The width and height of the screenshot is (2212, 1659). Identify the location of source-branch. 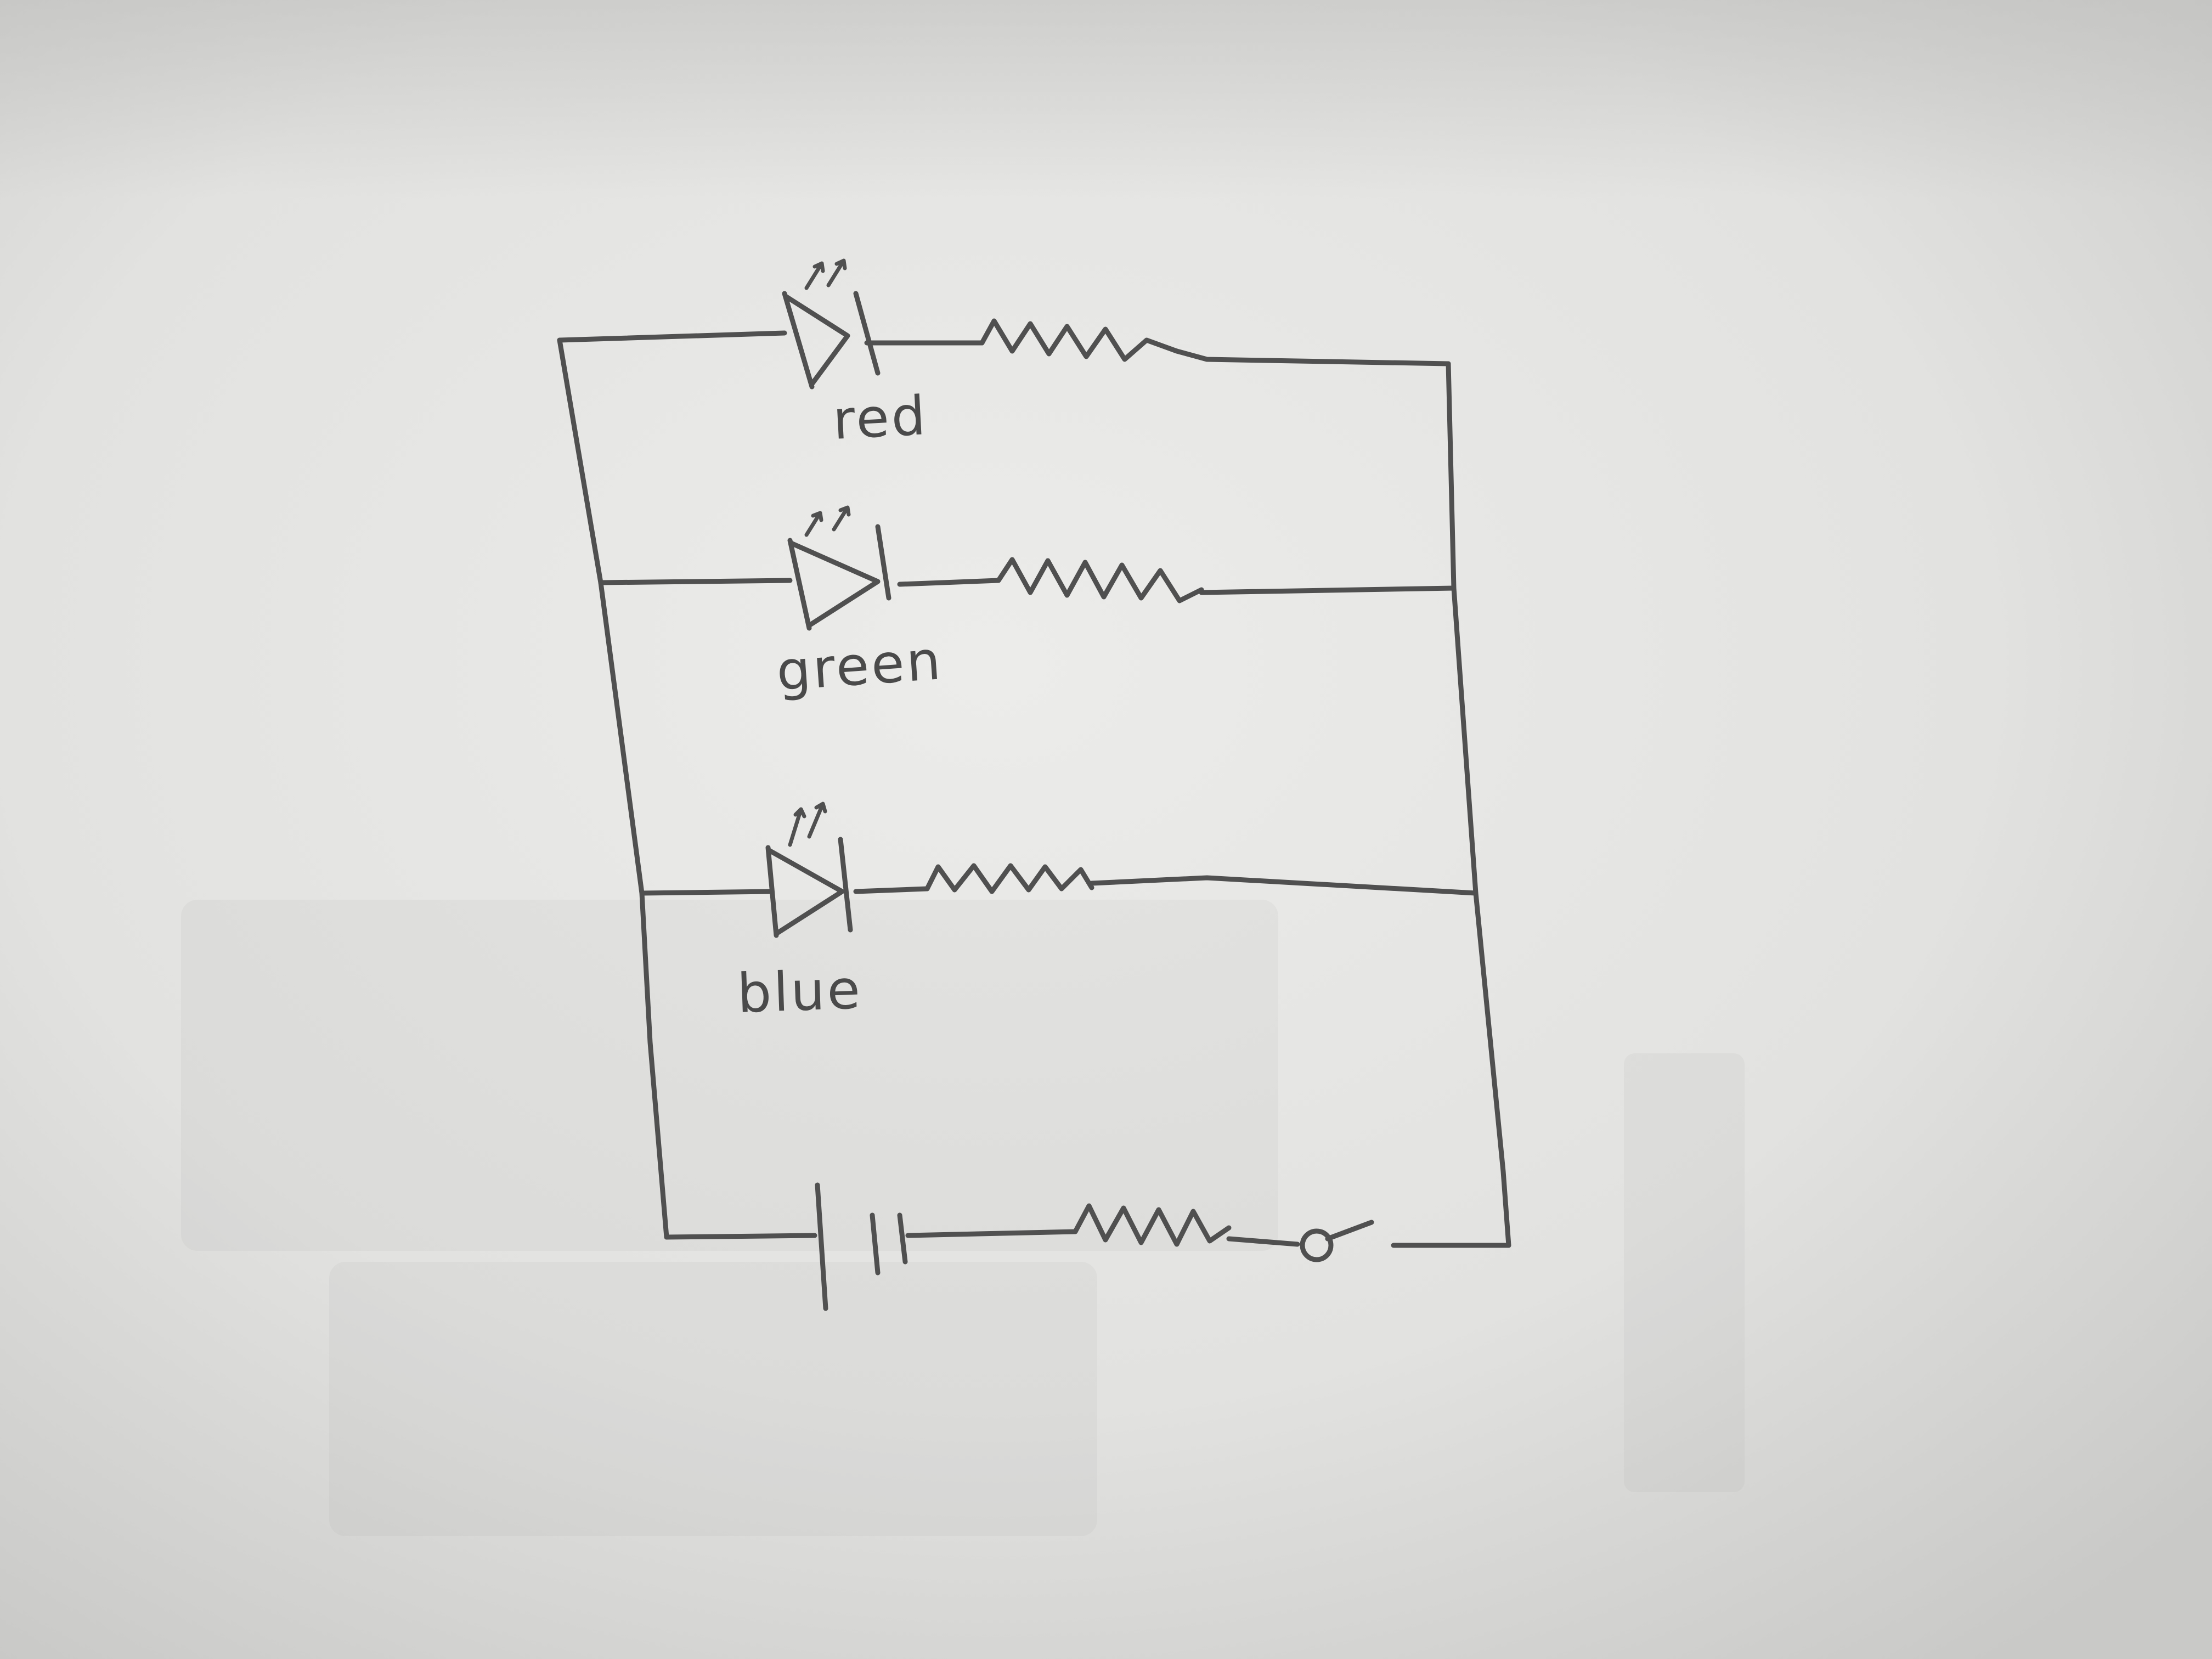
(1087, 1246).